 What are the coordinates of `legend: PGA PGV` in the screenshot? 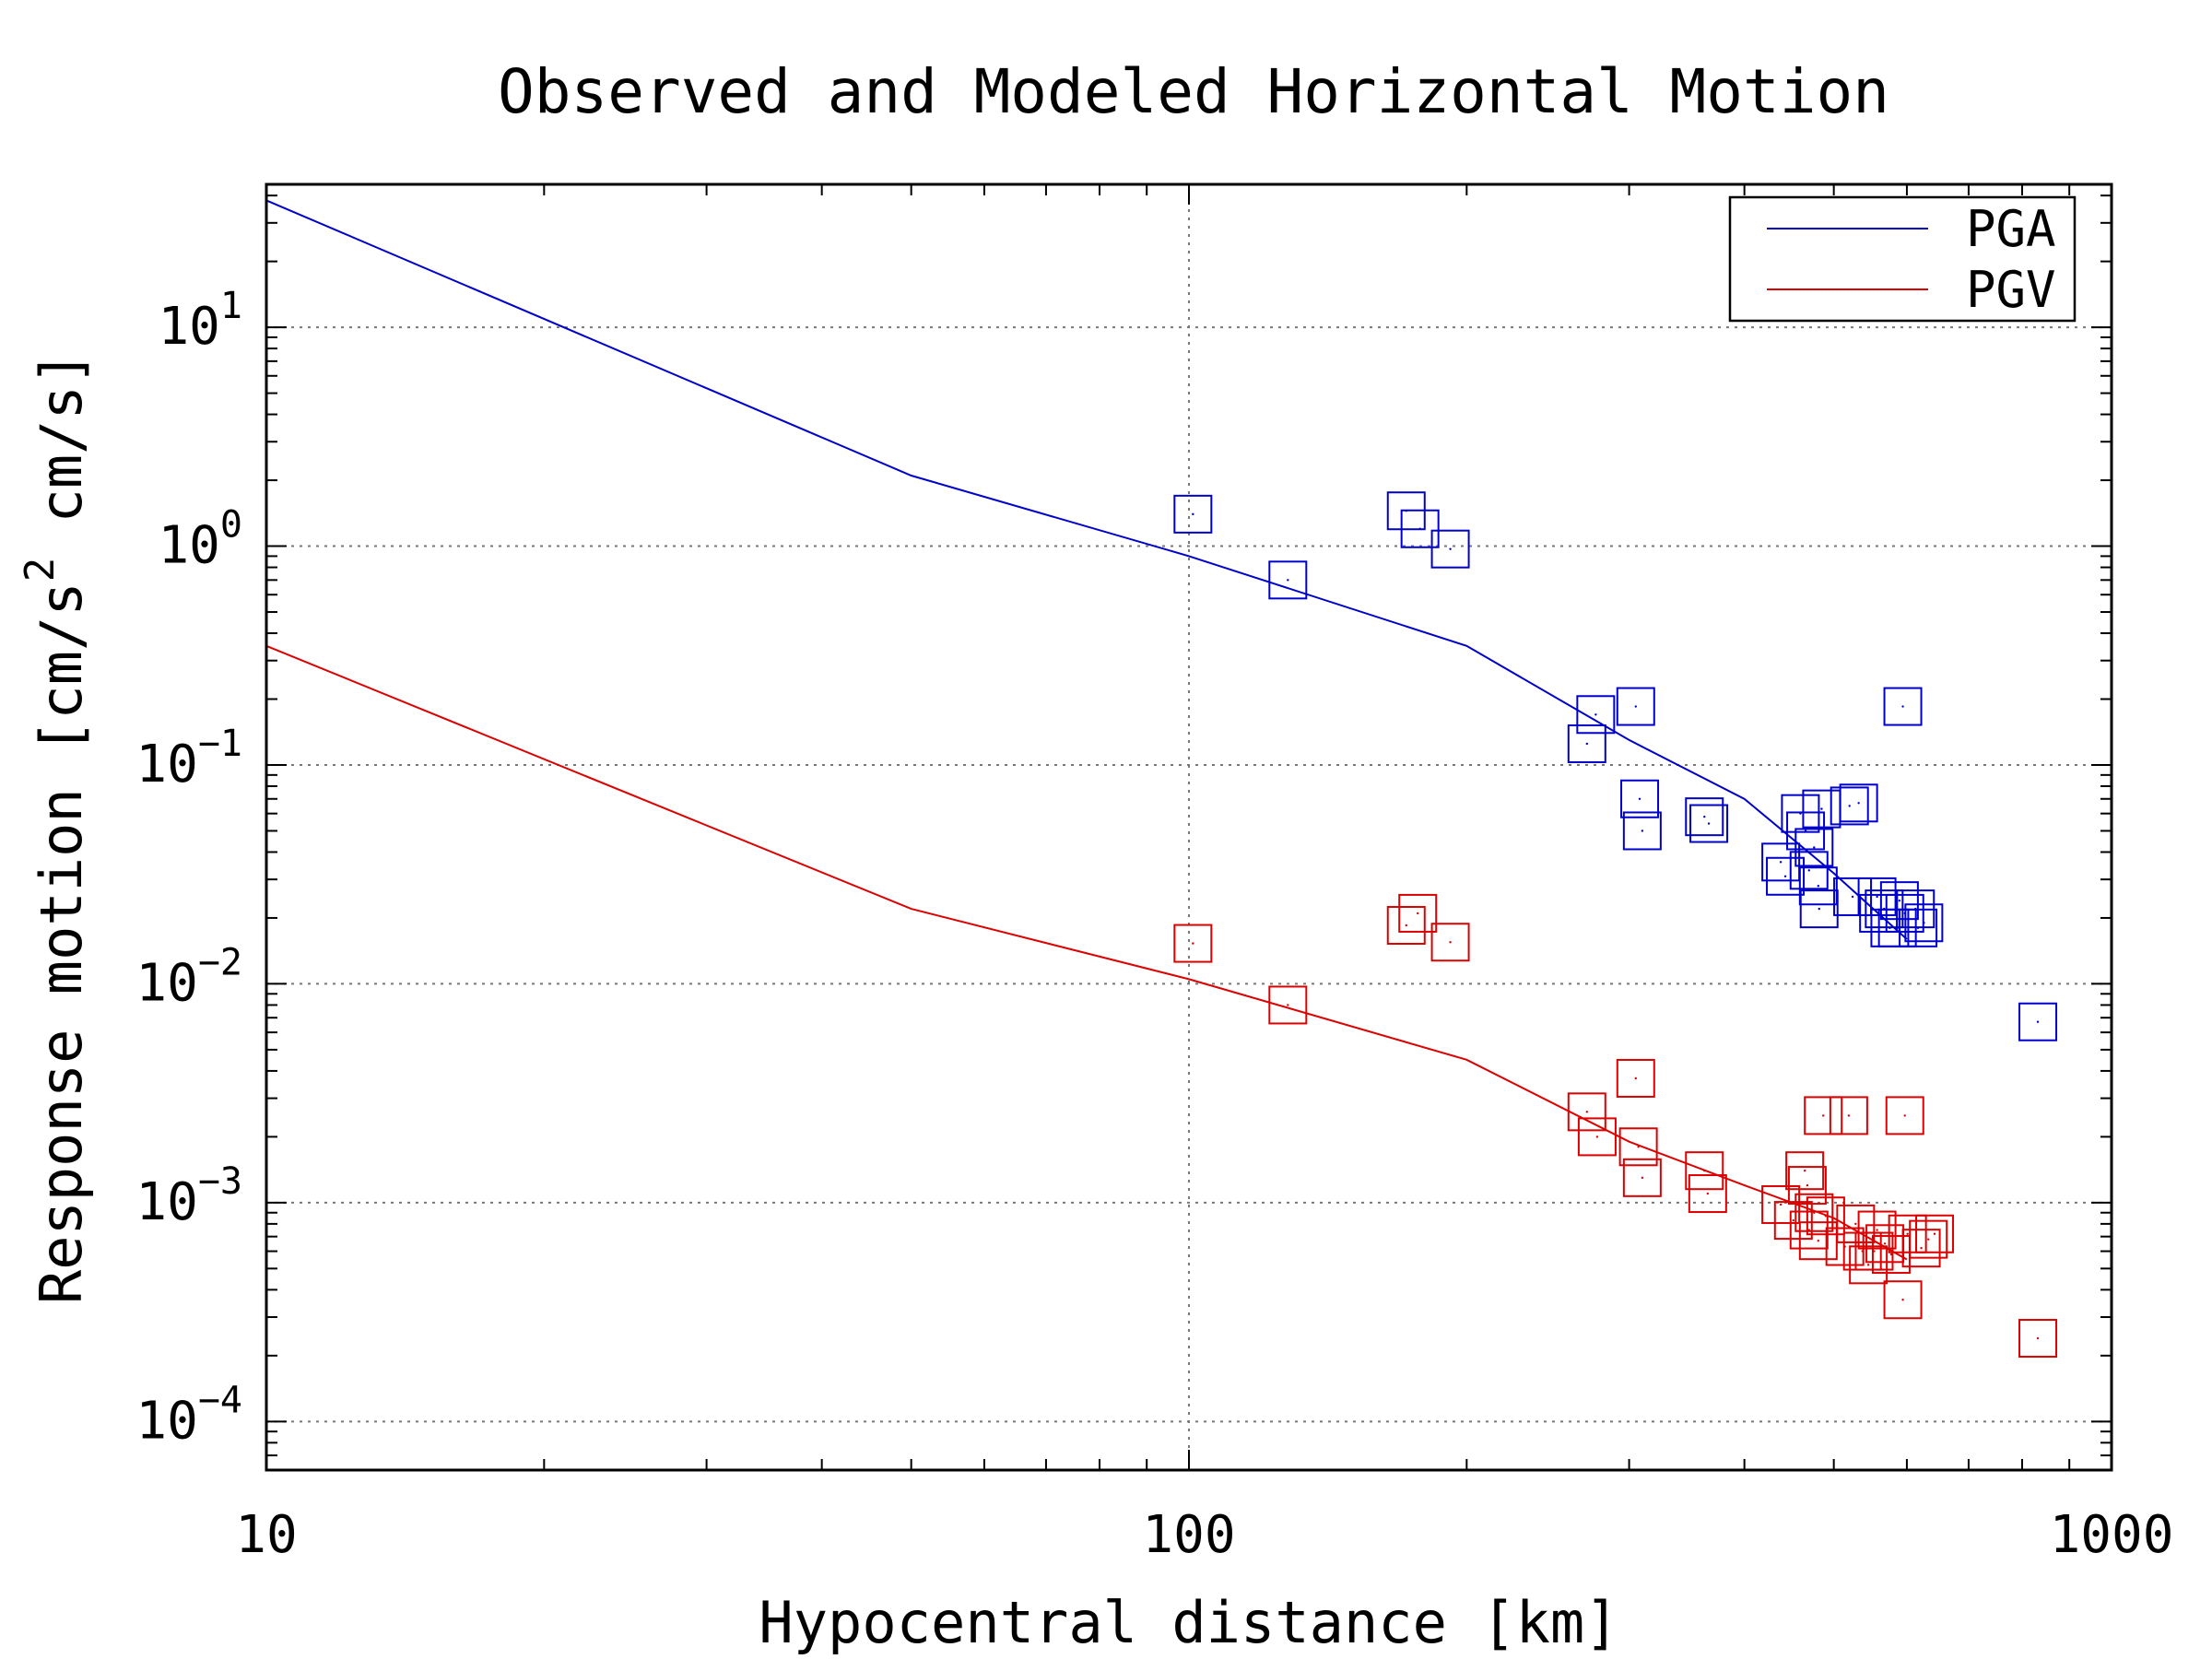 It's located at (1902, 259).